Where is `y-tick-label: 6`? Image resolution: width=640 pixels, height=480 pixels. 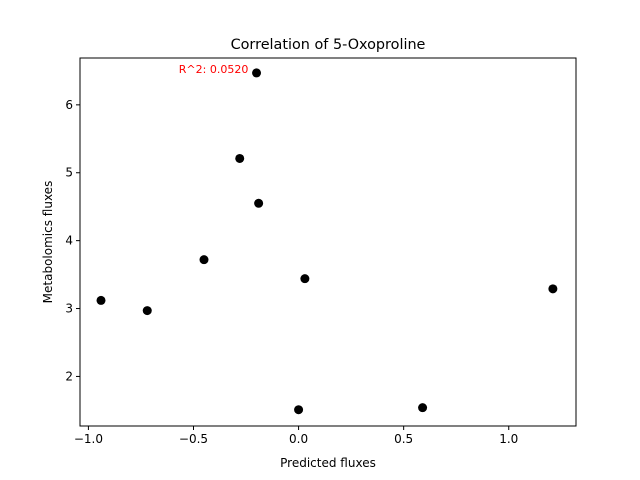
y-tick-label: 6 is located at coordinates (69, 105).